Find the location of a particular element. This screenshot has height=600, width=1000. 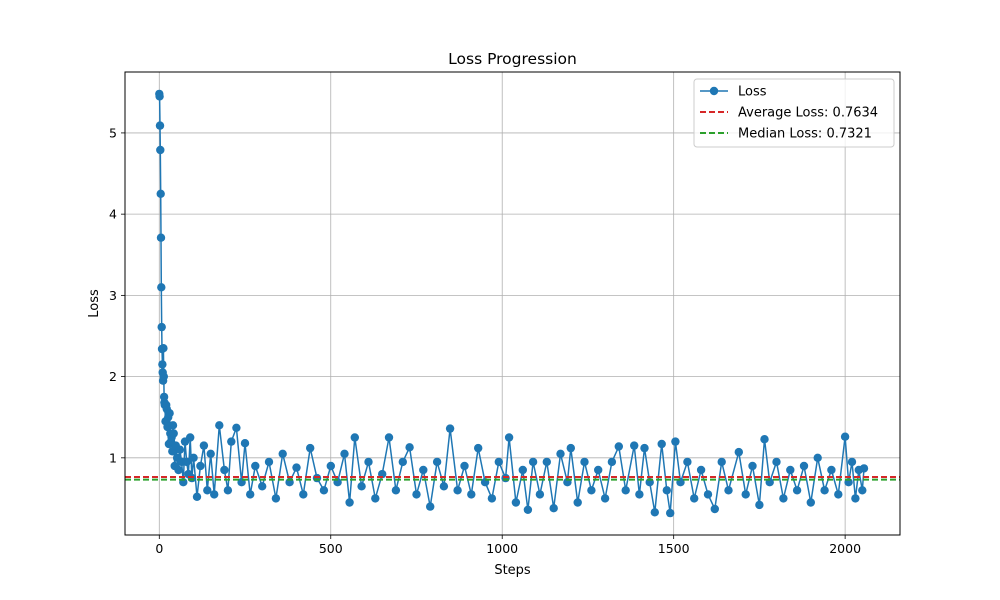

x-tick-label: 500 is located at coordinates (331, 548).